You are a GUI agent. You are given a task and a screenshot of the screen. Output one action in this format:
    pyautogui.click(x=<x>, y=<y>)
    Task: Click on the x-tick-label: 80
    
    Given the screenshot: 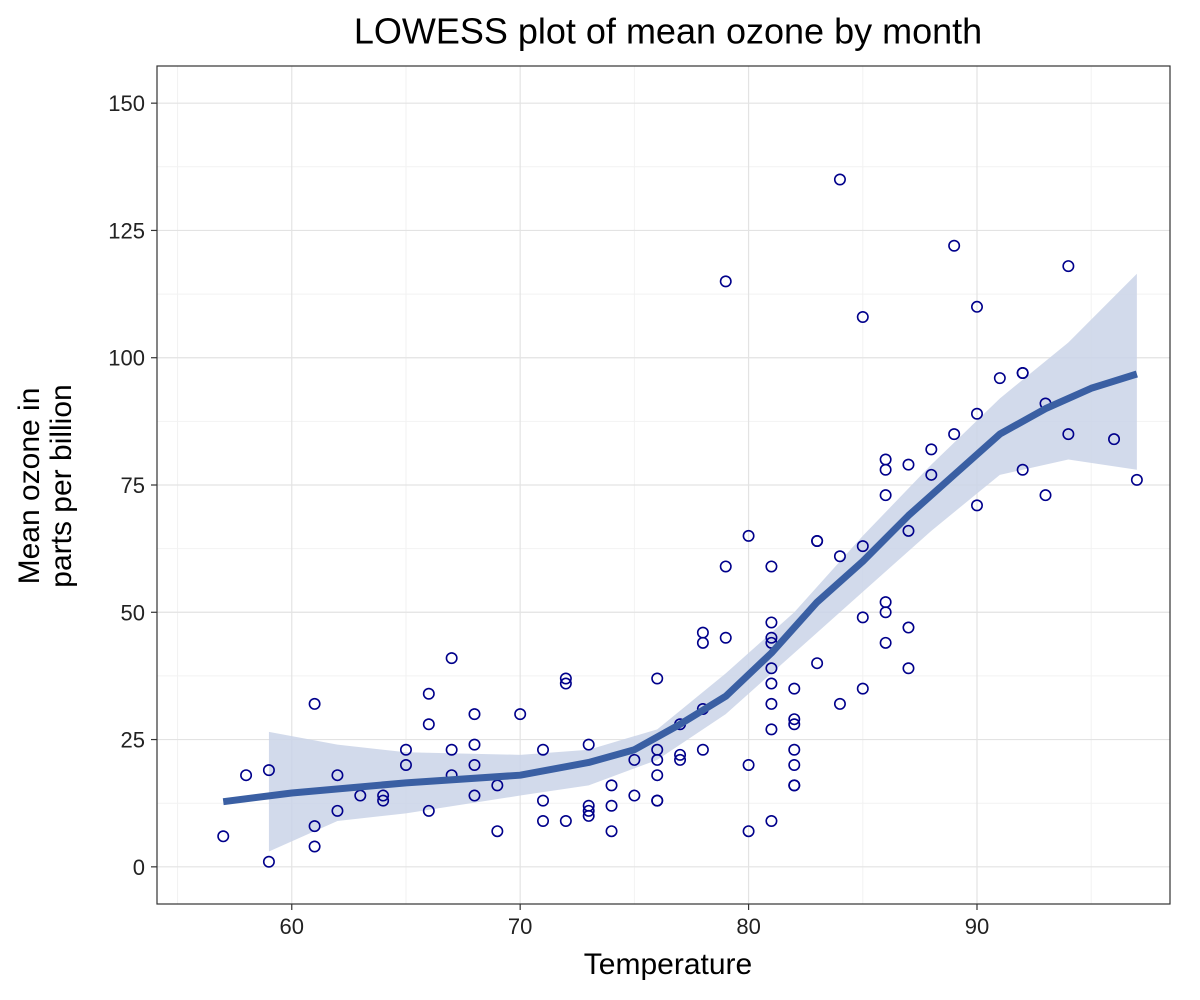 What is the action you would take?
    pyautogui.click(x=748, y=926)
    